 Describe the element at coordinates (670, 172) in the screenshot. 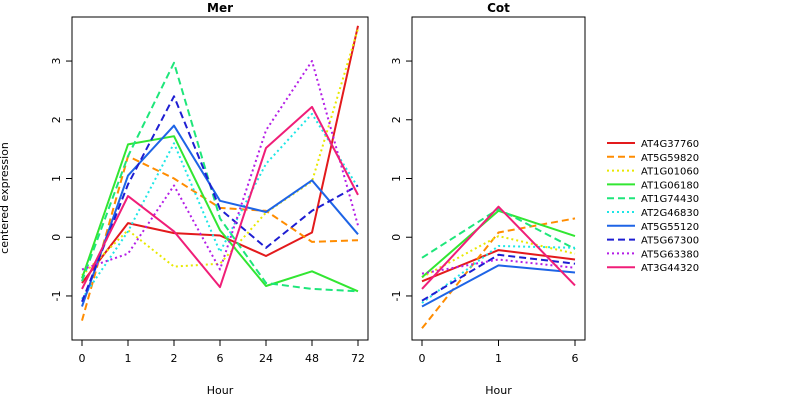

I see `legend-label: AT1G01060` at that location.